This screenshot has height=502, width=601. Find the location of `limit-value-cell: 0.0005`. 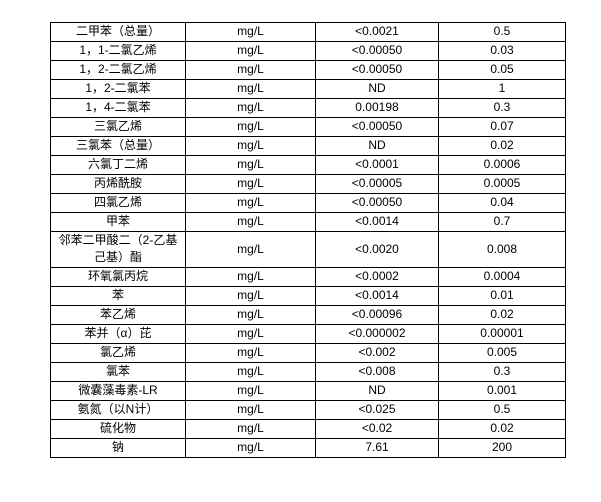

limit-value-cell: 0.0005 is located at coordinates (502, 184).